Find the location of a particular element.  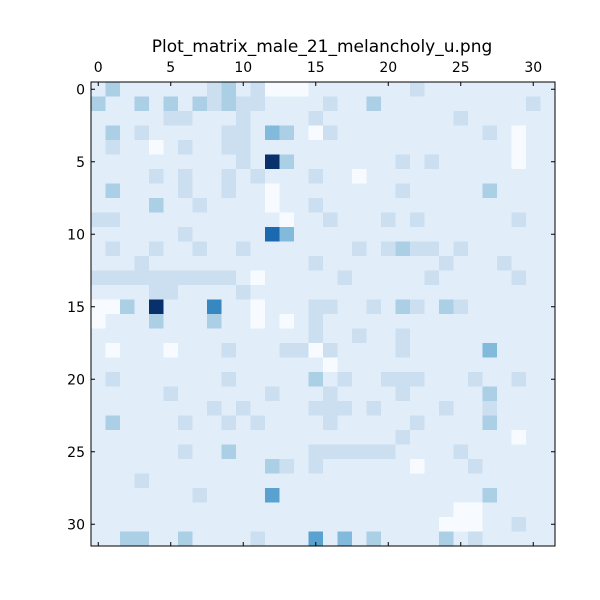

y-tick-label: 25 is located at coordinates (76, 453).